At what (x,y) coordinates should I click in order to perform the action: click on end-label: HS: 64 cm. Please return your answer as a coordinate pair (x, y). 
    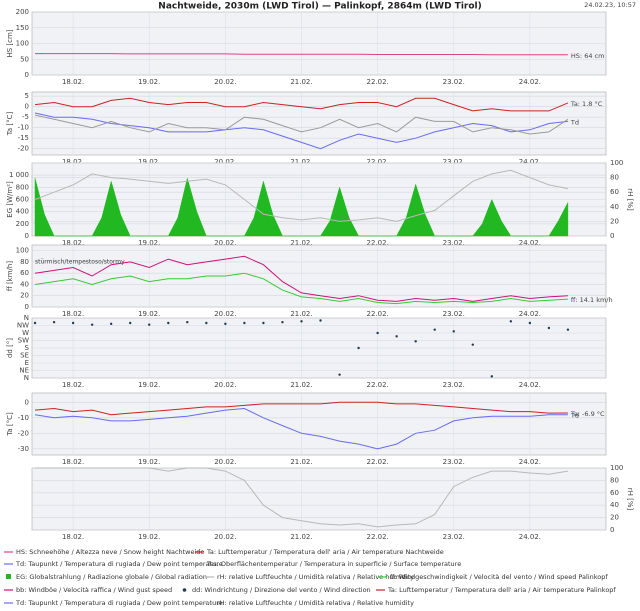
    Looking at the image, I should click on (588, 56).